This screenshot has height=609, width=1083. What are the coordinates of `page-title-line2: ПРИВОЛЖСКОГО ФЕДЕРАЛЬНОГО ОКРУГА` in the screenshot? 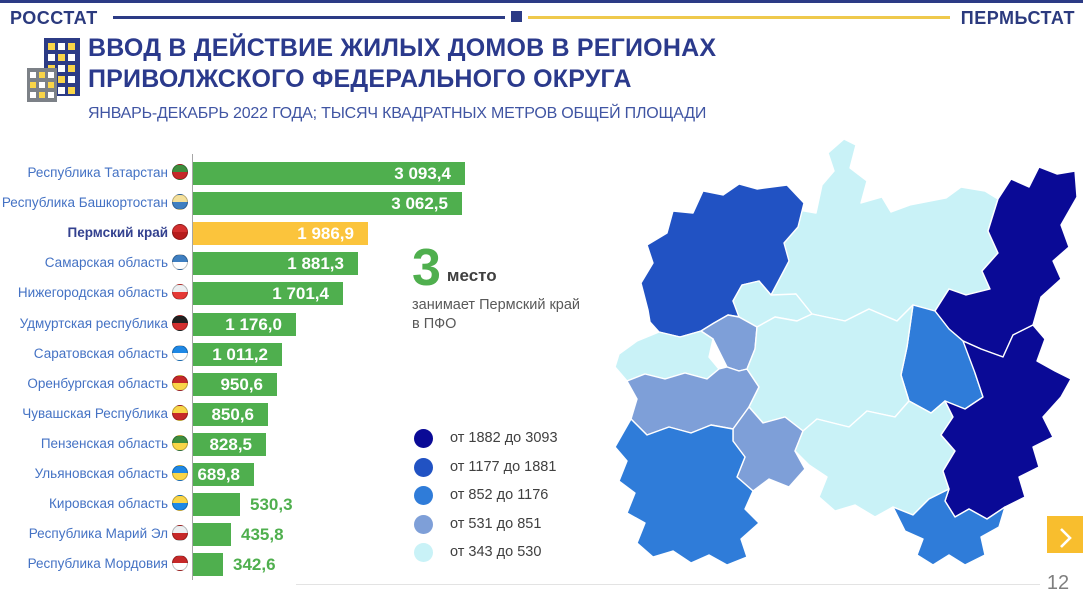 It's located at (360, 79).